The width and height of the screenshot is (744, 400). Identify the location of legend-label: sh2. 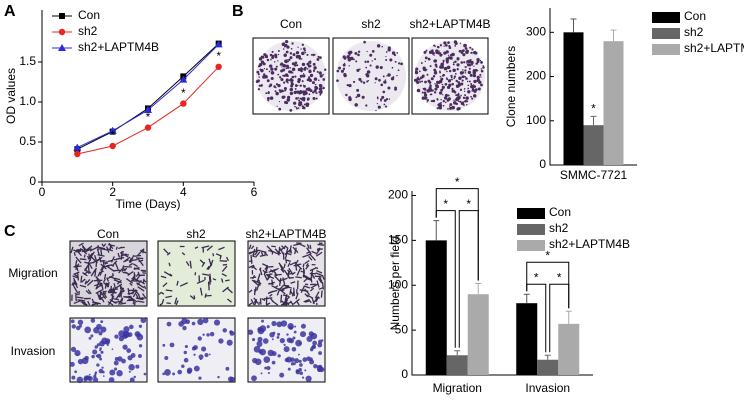
(88, 31).